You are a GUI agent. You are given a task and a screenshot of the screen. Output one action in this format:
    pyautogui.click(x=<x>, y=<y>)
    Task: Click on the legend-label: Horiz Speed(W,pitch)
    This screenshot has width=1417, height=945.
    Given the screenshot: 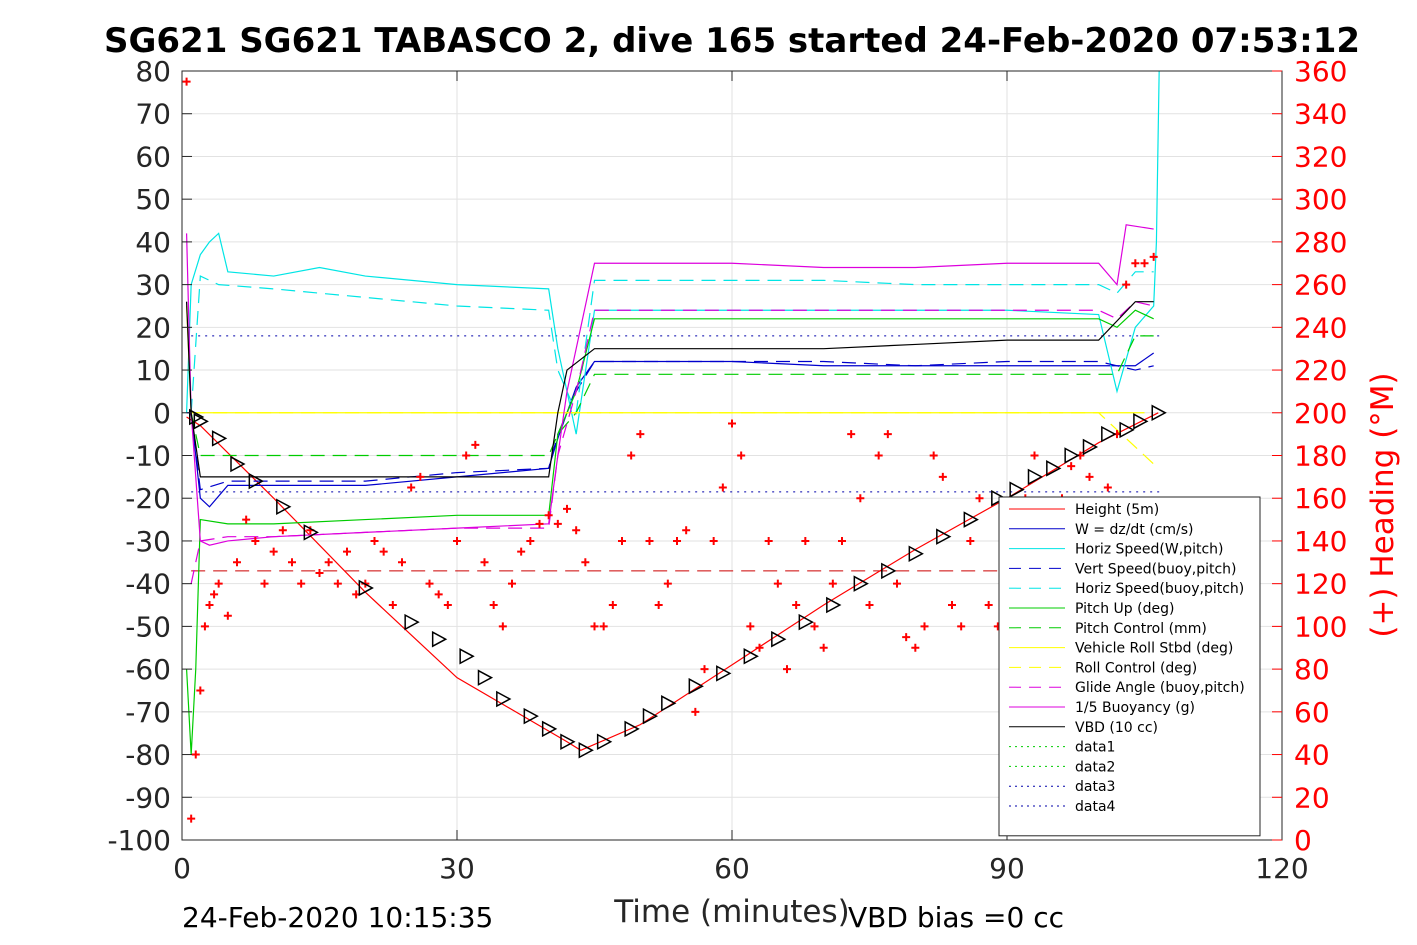 What is the action you would take?
    pyautogui.click(x=1149, y=550)
    